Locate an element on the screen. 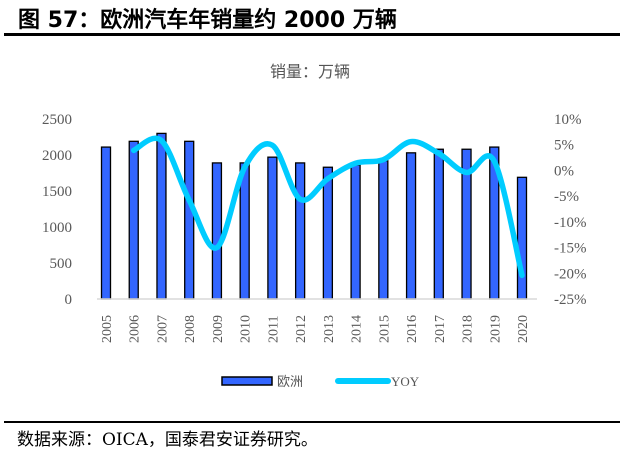 The height and width of the screenshot is (453, 620). left-tick-label: 2500 is located at coordinates (57, 120).